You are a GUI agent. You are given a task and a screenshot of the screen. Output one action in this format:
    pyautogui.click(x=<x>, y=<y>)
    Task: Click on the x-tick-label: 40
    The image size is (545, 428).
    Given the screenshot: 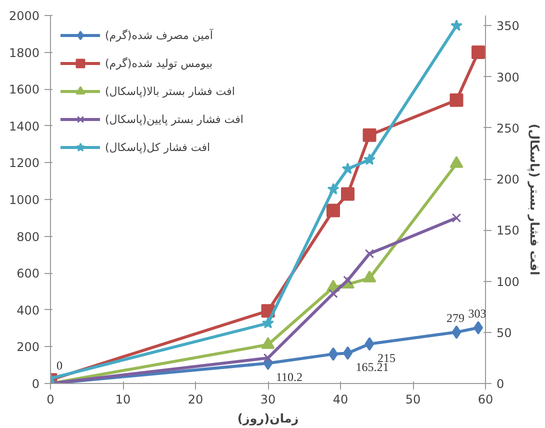 What is the action you would take?
    pyautogui.click(x=340, y=399)
    